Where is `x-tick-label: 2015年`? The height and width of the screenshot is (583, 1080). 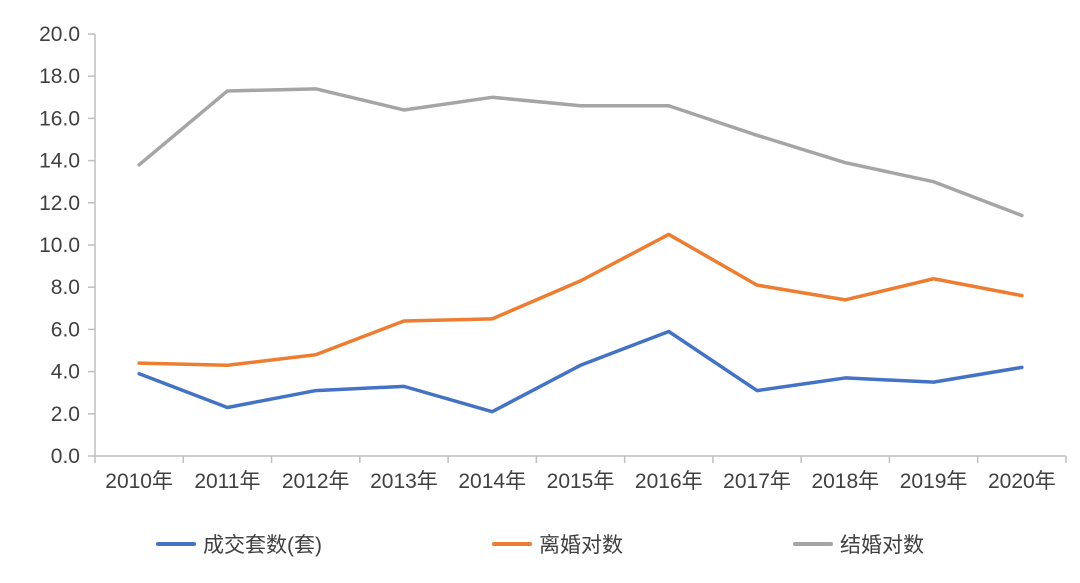 x-tick-label: 2015年 is located at coordinates (581, 481).